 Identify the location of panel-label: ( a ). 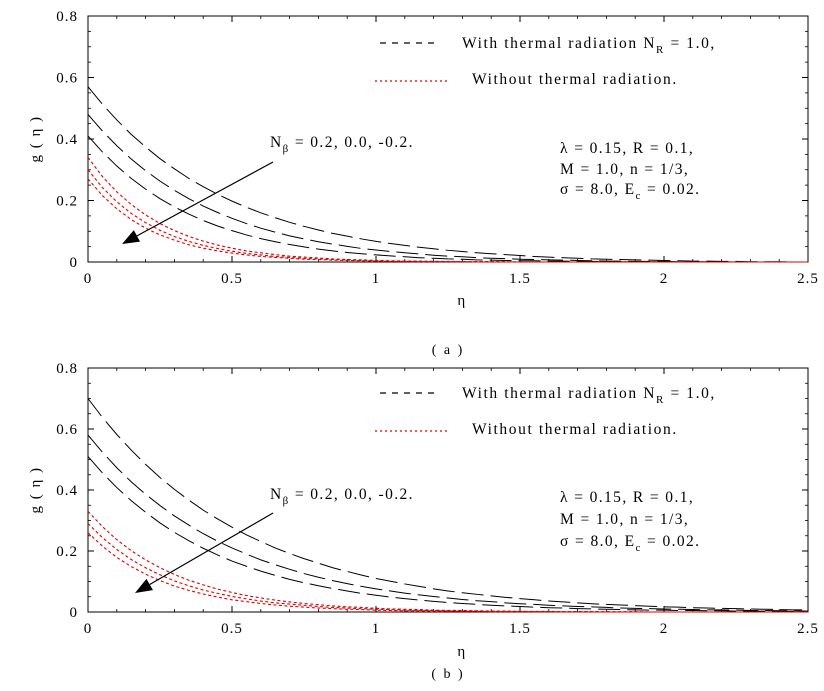
(448, 350).